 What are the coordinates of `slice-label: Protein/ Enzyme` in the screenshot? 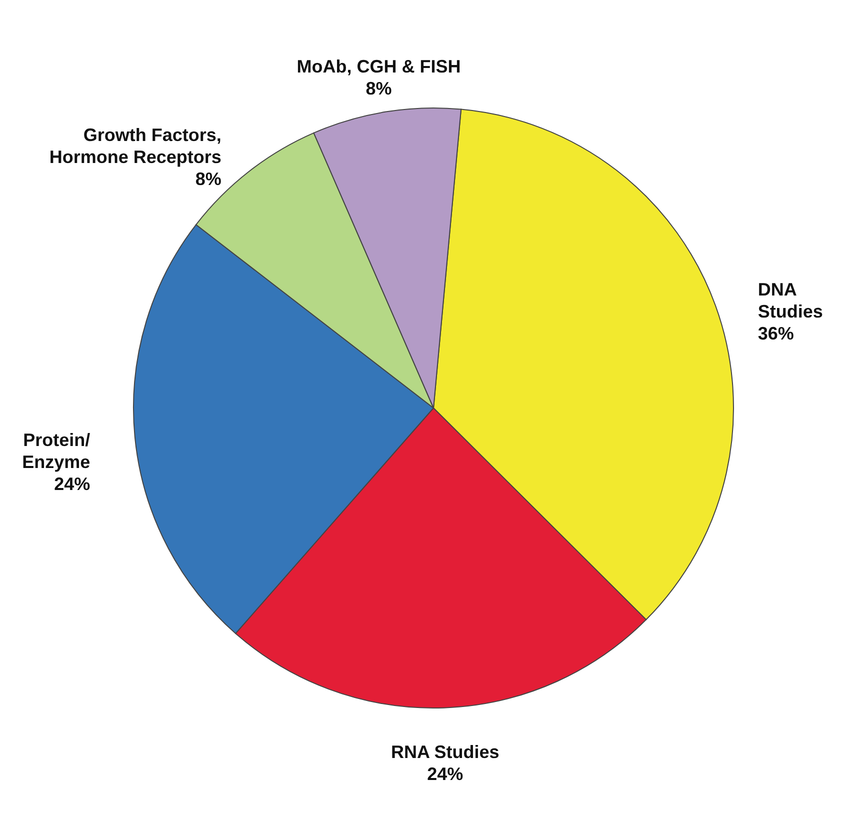 It's located at (56, 451).